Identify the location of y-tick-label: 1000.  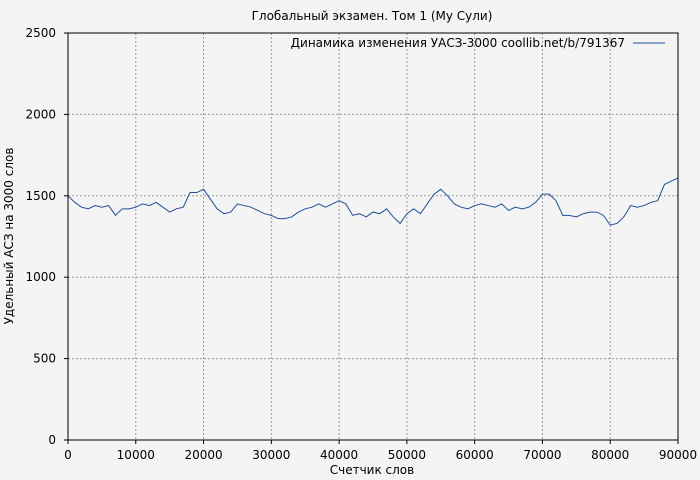
(40, 277).